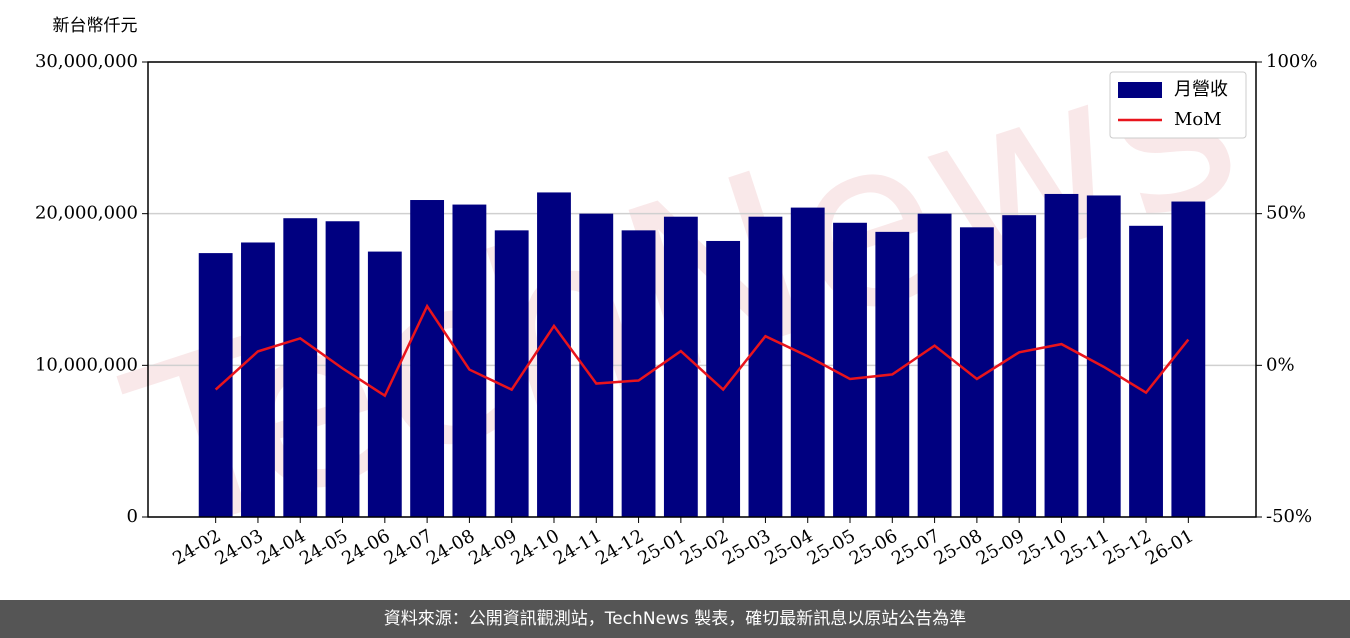 The image size is (1350, 638). What do you see at coordinates (132, 516) in the screenshot?
I see `y-tick-label: 0` at bounding box center [132, 516].